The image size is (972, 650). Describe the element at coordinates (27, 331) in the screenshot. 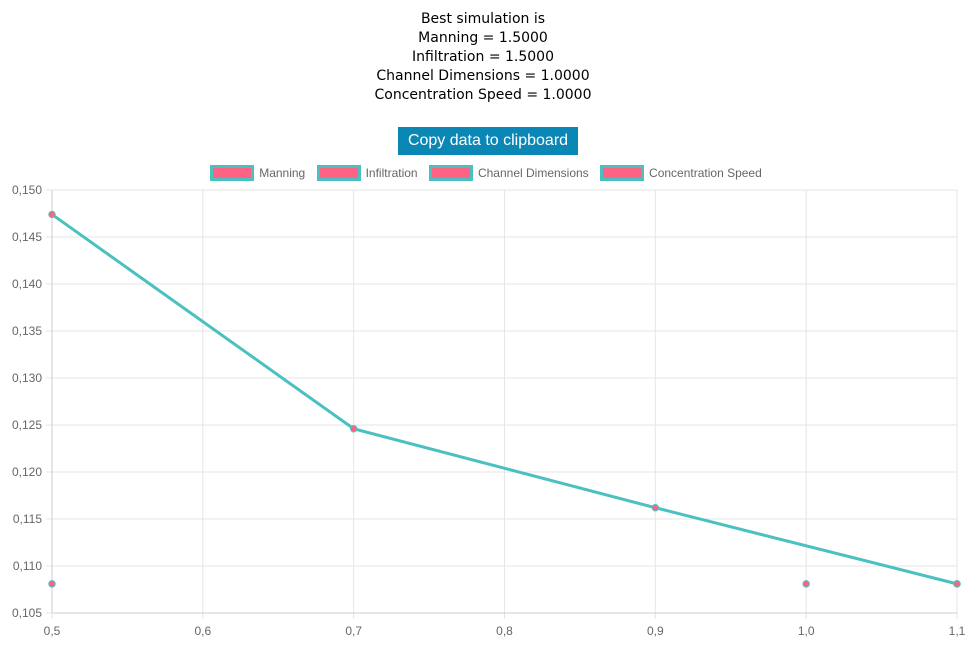

I see `y-tick-label: 0,135` at that location.